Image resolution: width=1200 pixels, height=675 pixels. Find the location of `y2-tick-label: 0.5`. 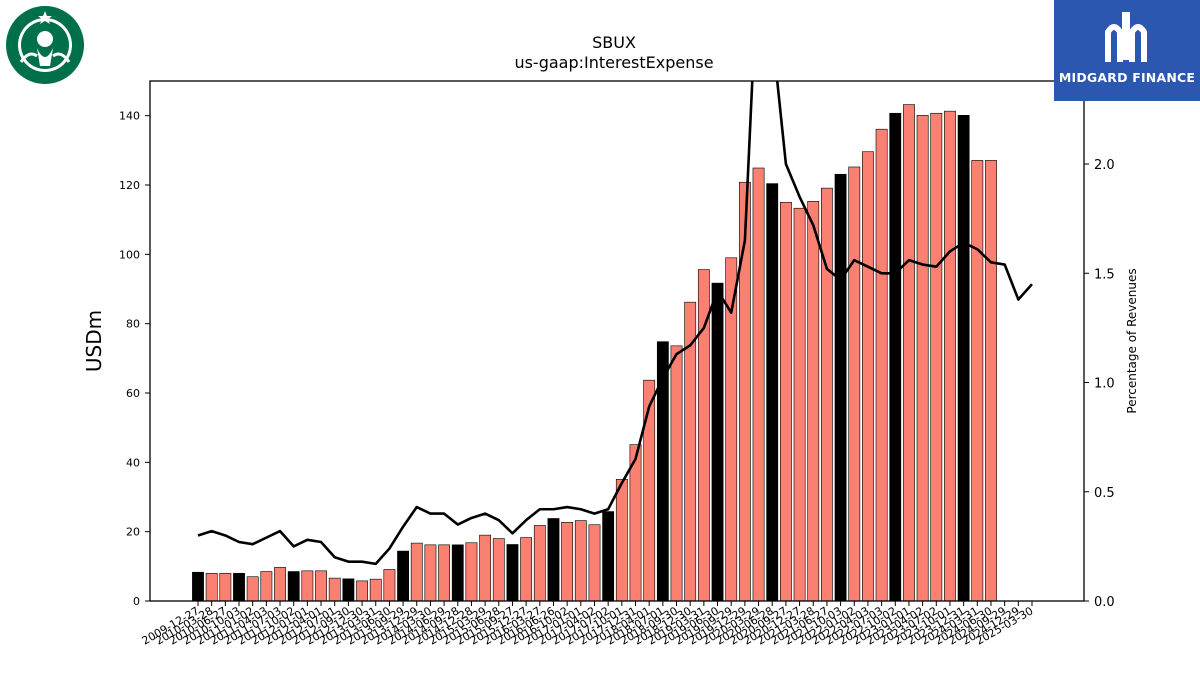

y2-tick-label: 0.5 is located at coordinates (1104, 493).